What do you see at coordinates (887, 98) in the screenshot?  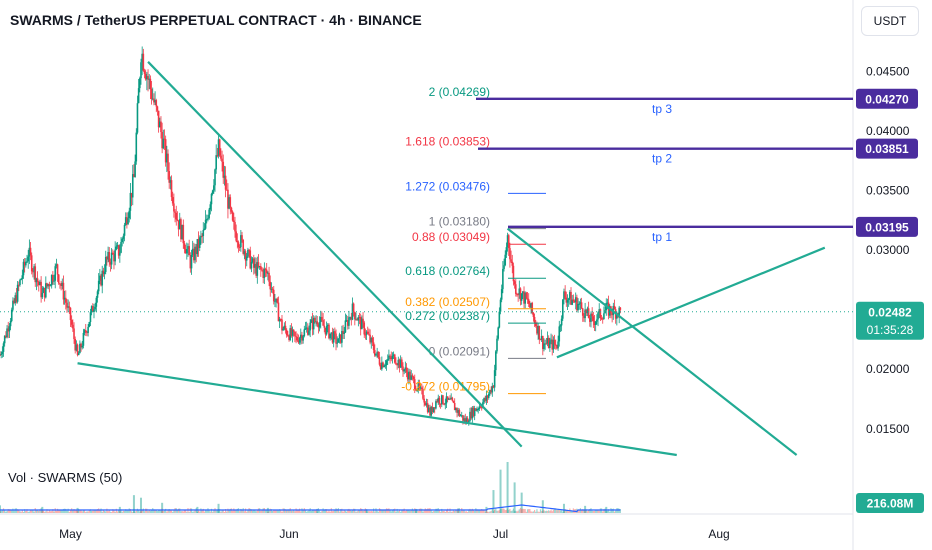 I see `target-price-tag: 0.04270` at bounding box center [887, 98].